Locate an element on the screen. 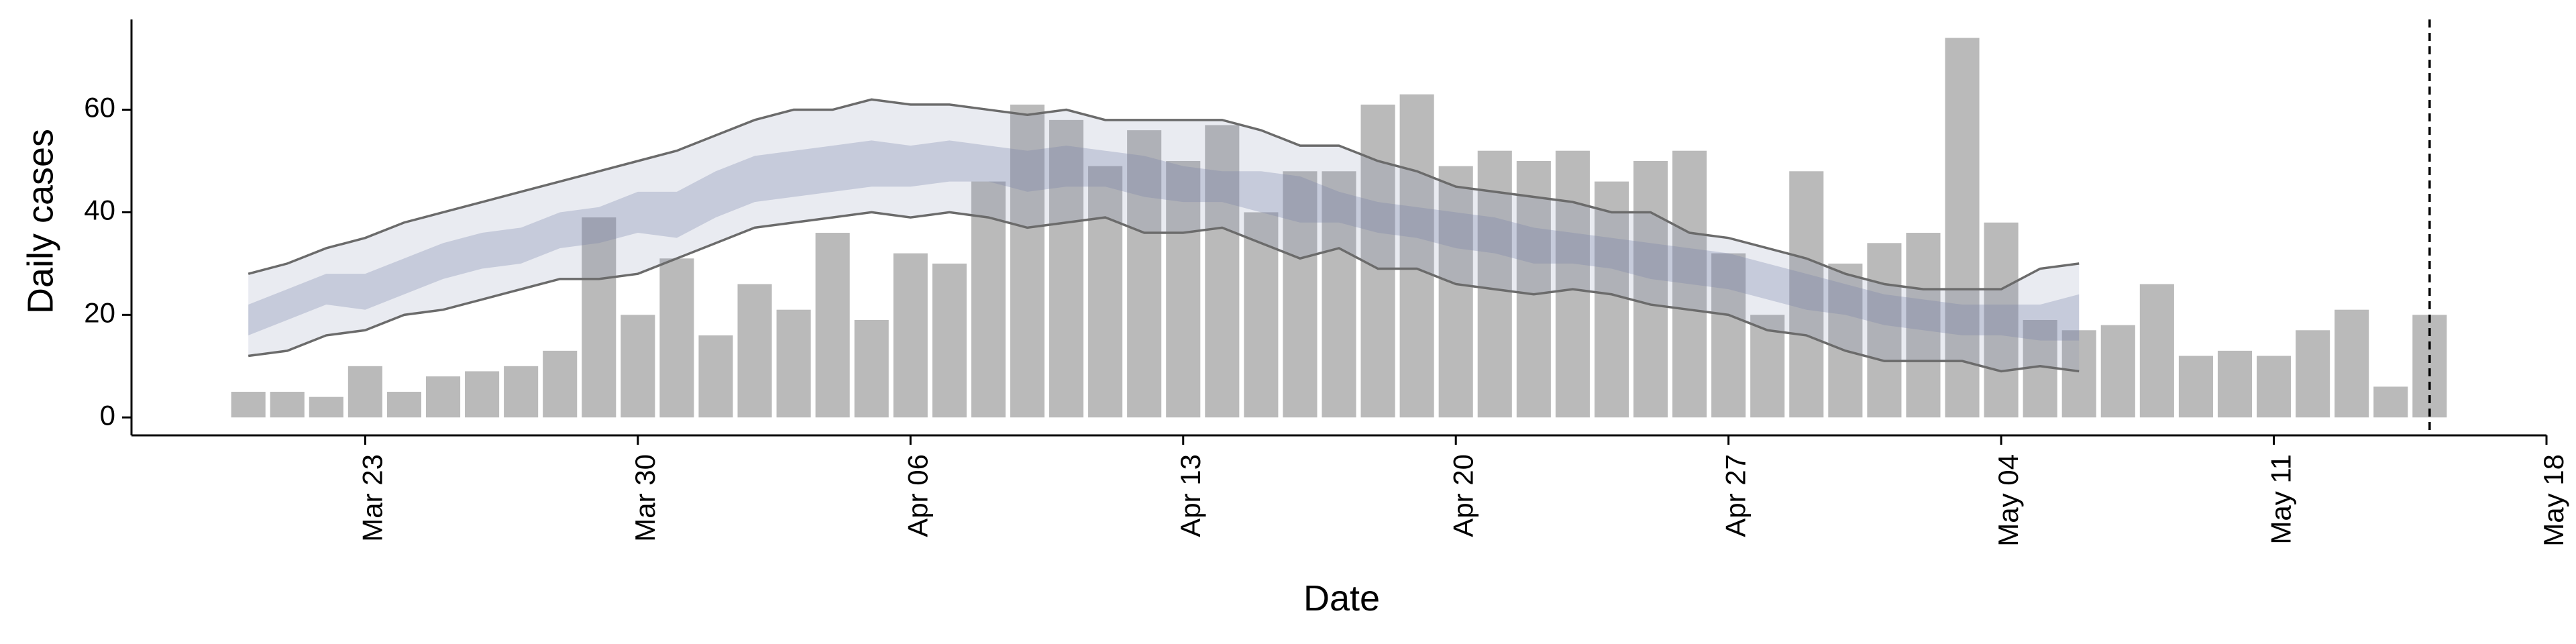  y-tick-label: 20 is located at coordinates (99, 312).